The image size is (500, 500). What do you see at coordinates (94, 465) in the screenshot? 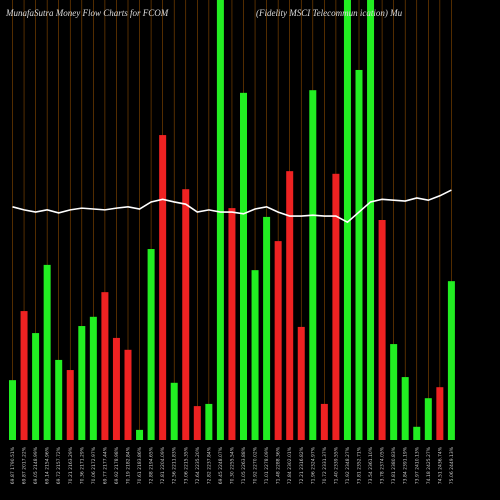
I see `x-tick-label: 70.06 2172.97%` at bounding box center [94, 465].